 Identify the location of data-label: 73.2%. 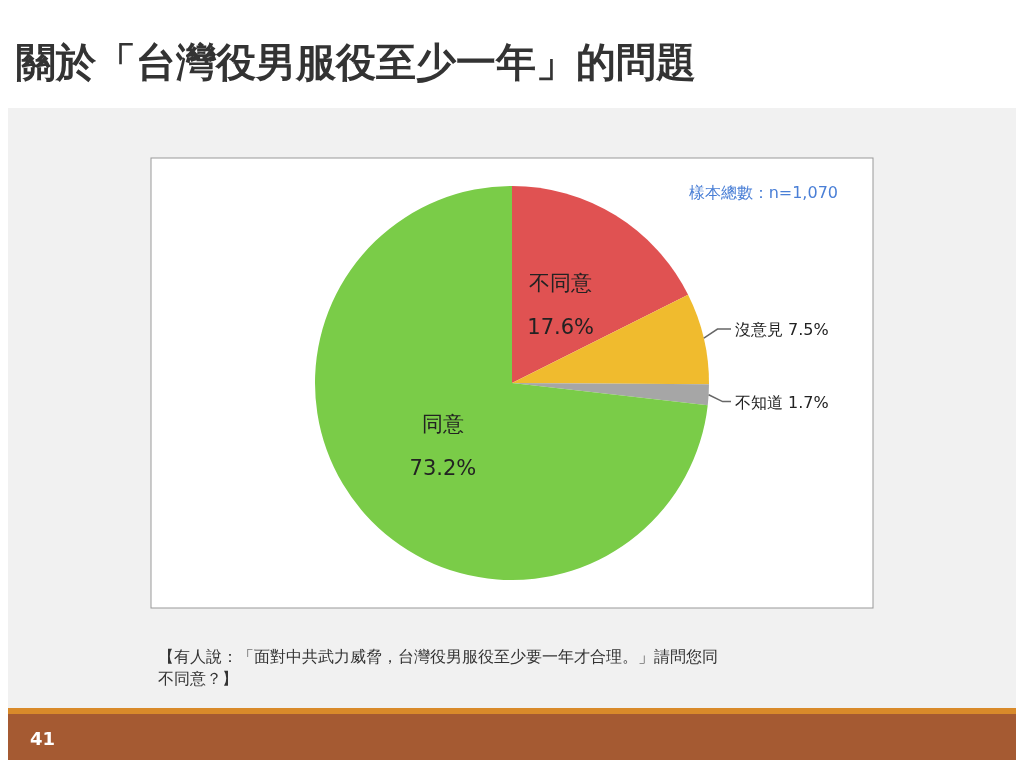
(443, 467).